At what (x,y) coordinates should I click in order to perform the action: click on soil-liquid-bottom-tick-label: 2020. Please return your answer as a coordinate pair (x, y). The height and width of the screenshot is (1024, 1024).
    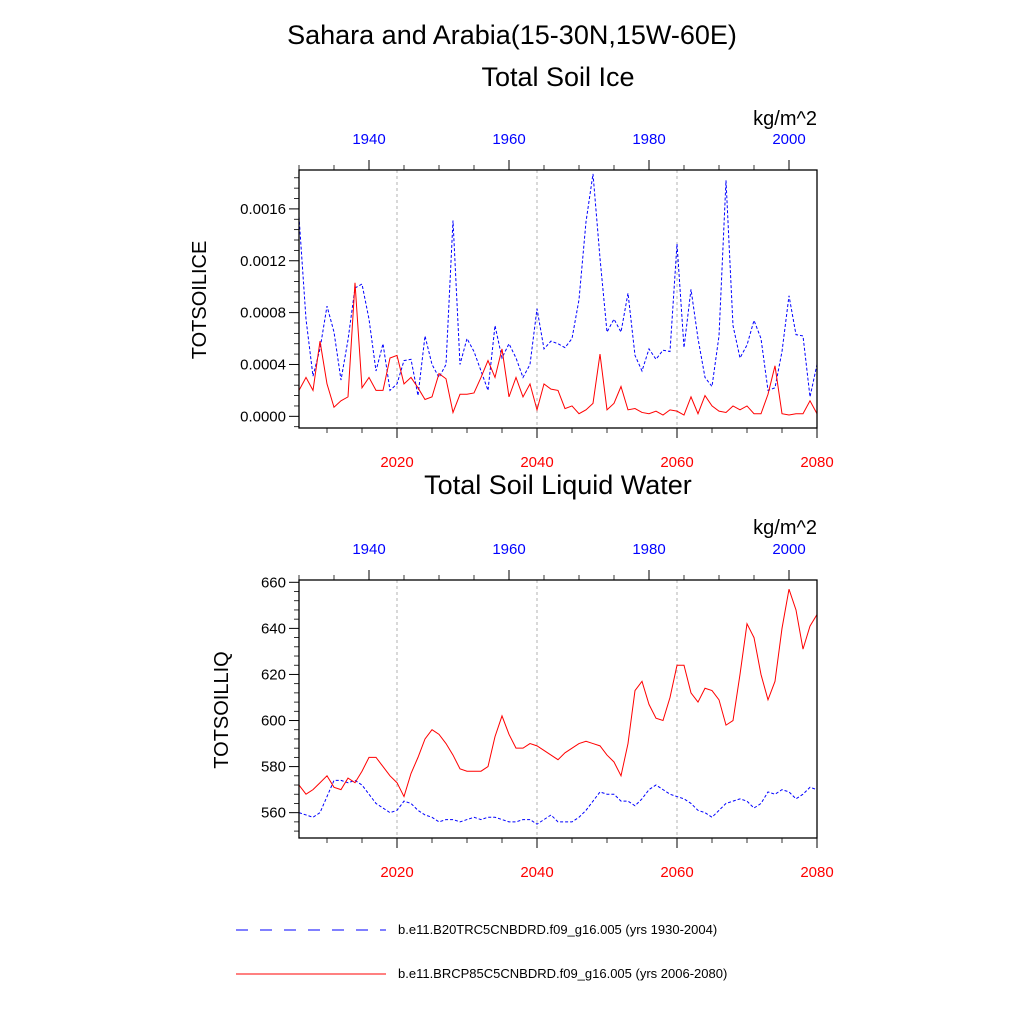
    Looking at the image, I should click on (396, 872).